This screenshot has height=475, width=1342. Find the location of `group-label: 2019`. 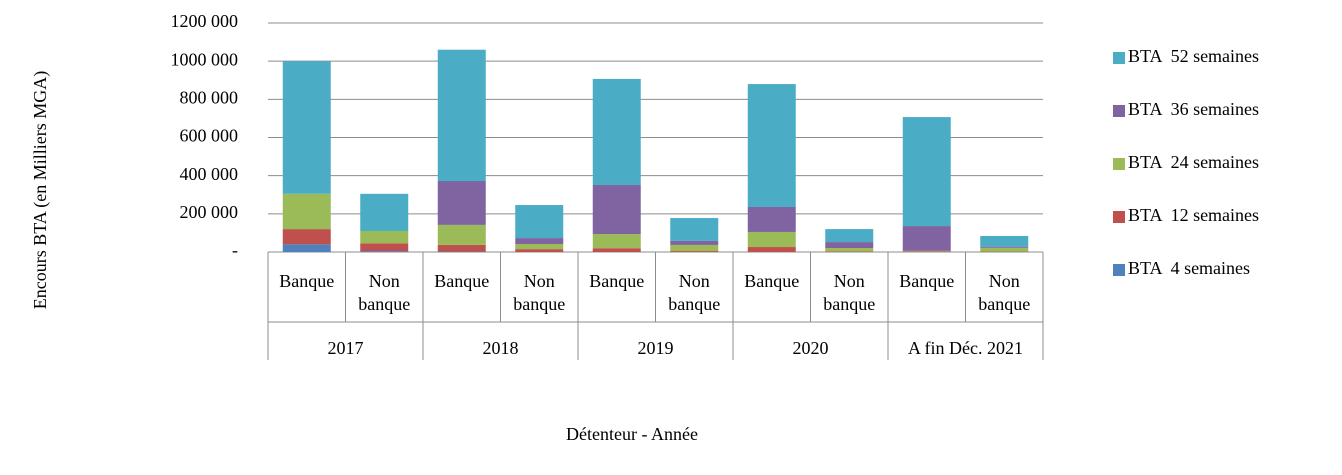

group-label: 2019 is located at coordinates (655, 348).